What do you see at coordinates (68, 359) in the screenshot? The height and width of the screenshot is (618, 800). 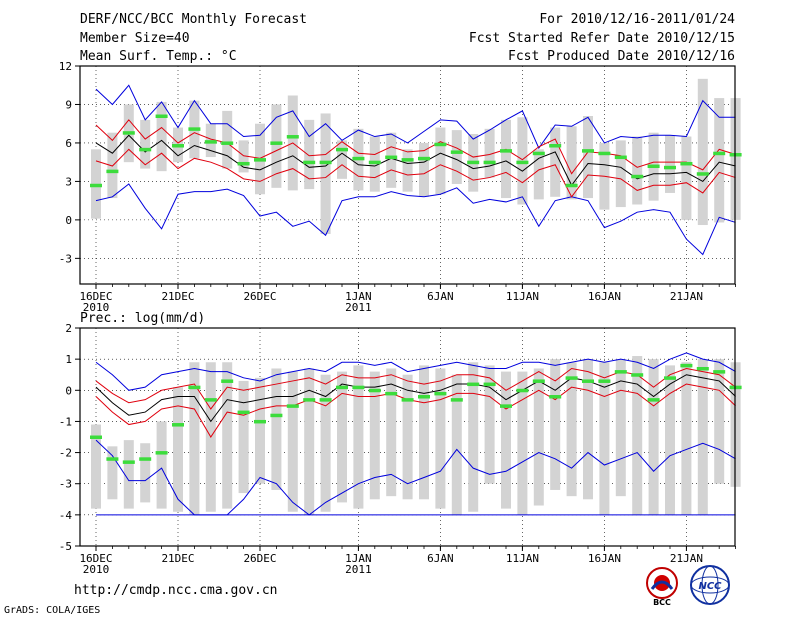 I see `prec-ytick-label: 1` at bounding box center [68, 359].